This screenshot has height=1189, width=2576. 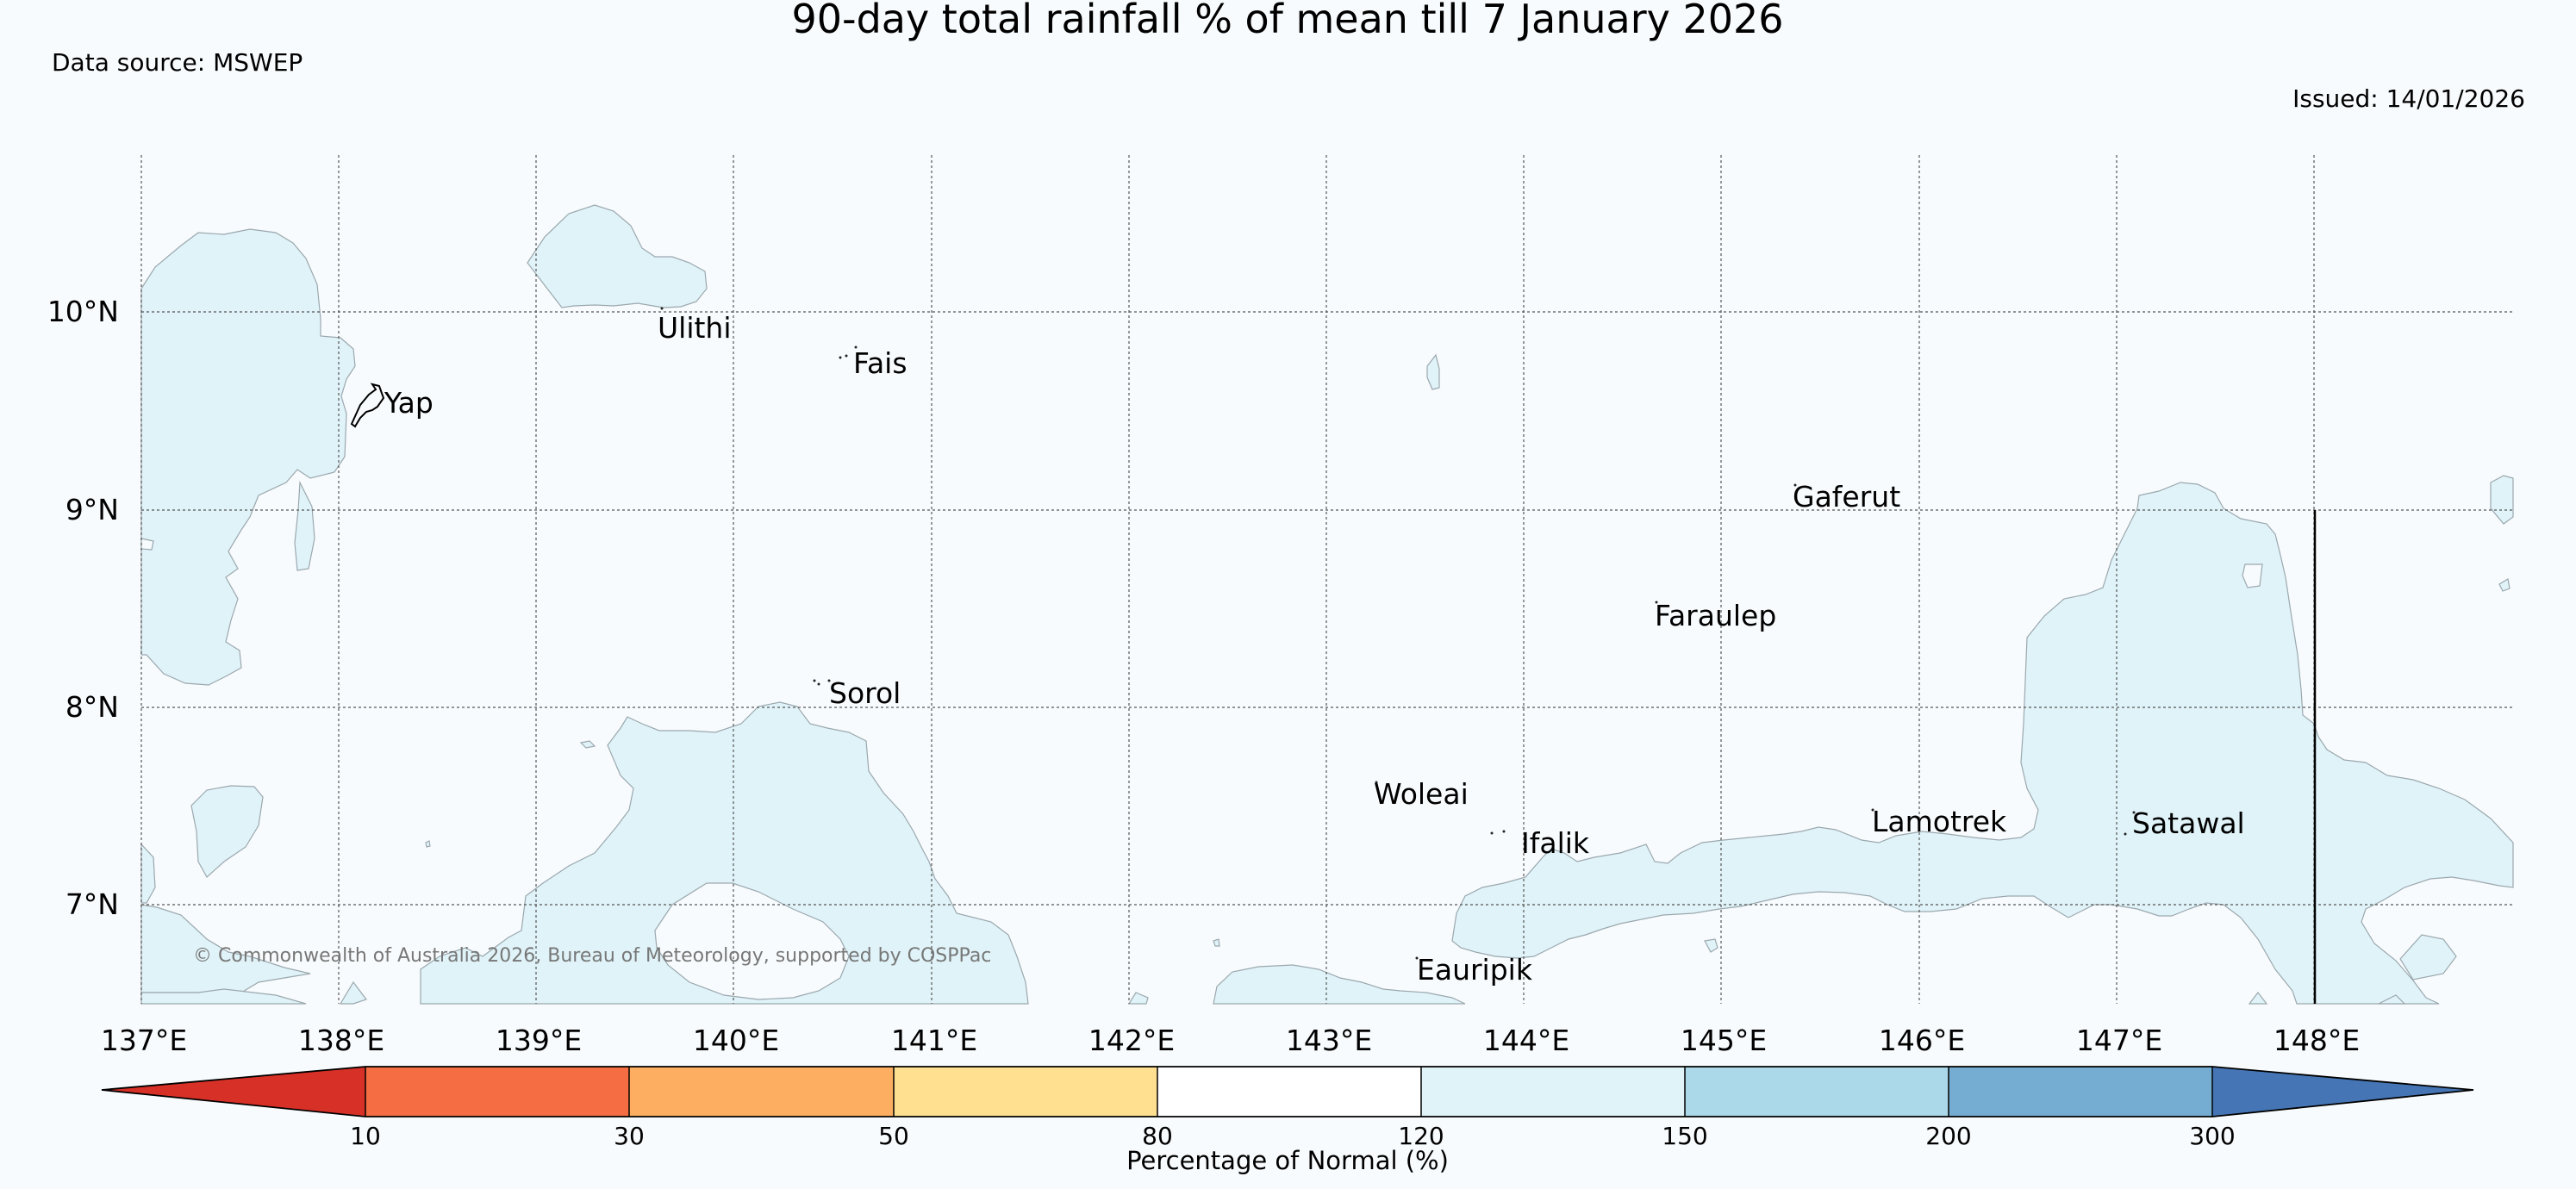 I want to click on colorbar-tick-50: 50, so click(x=893, y=1136).